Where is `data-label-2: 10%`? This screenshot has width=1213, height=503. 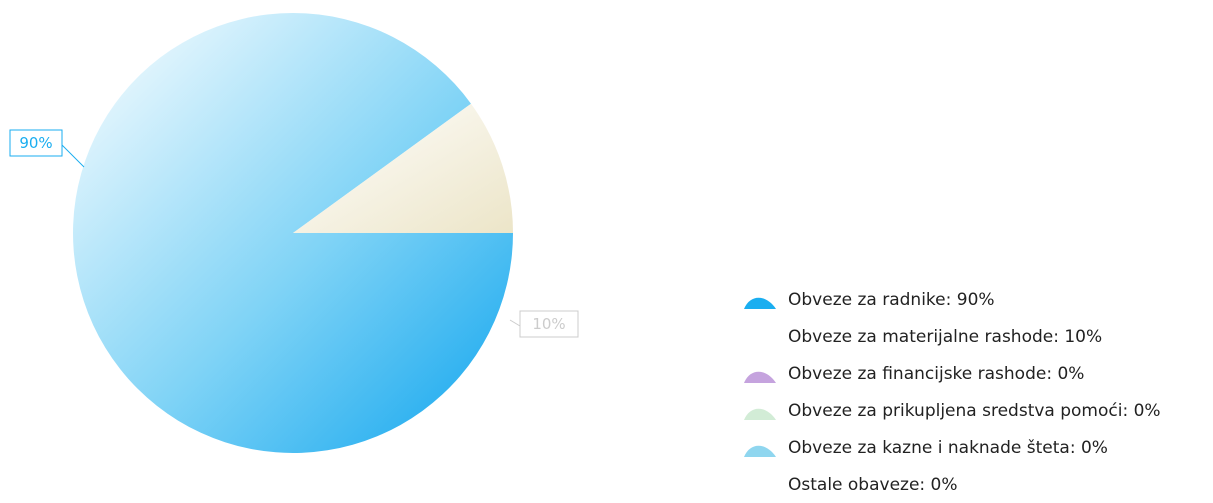 data-label-2: 10% is located at coordinates (544, 324).